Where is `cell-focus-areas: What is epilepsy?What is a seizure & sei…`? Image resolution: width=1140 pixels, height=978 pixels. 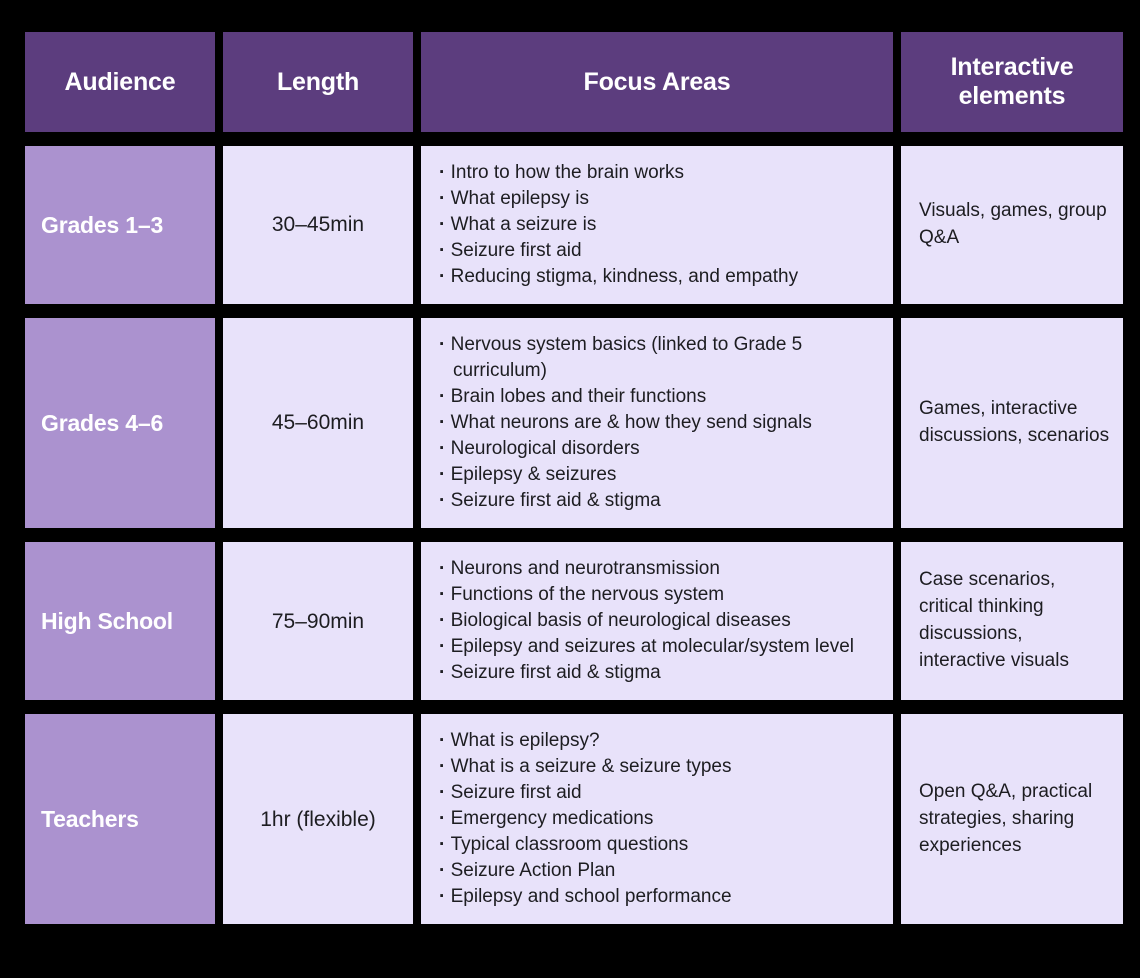
cell-focus-areas: What is epilepsy?What is a seizure & sei… is located at coordinates (657, 819).